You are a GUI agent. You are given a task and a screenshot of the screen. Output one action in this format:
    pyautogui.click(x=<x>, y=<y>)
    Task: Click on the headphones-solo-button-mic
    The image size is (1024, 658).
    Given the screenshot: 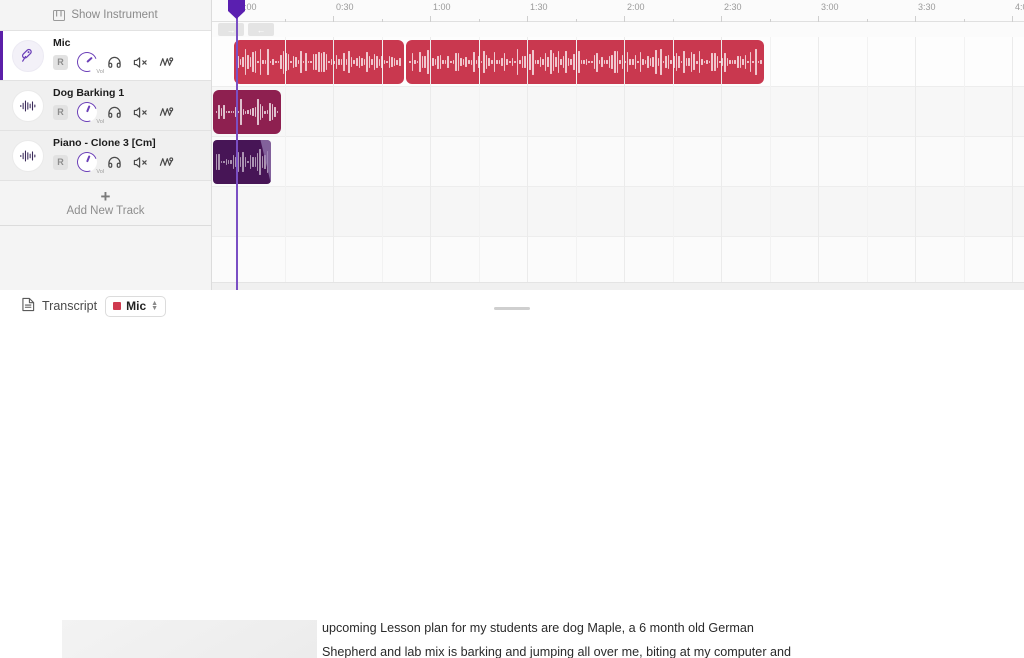 What is the action you would take?
    pyautogui.click(x=114, y=62)
    